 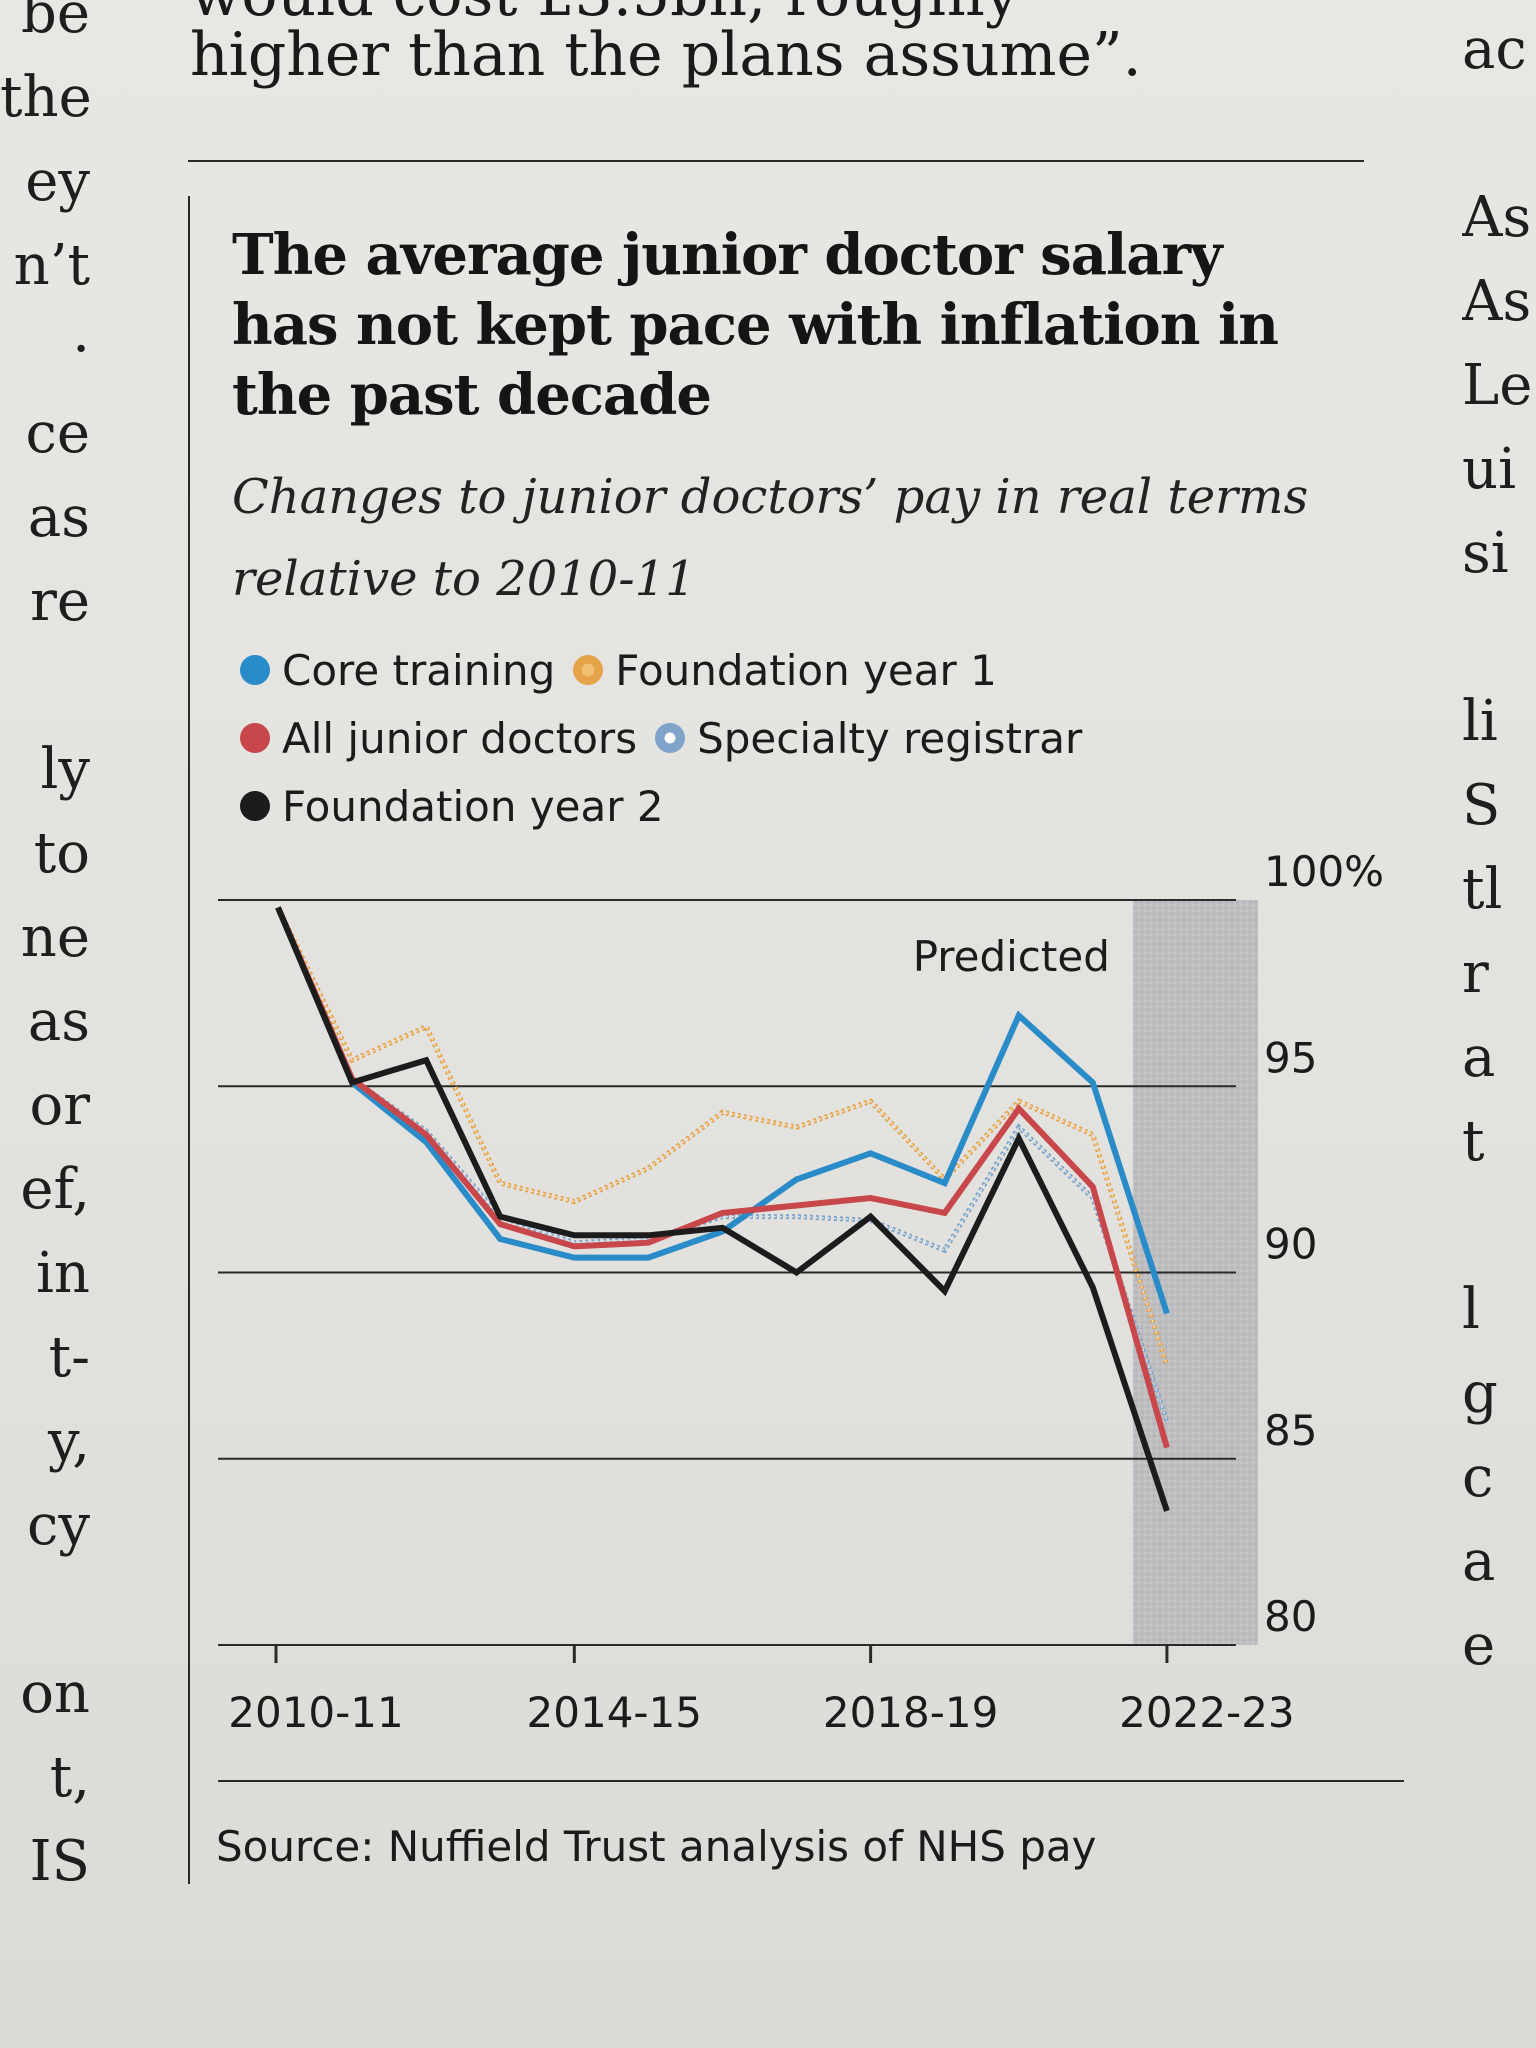 What do you see at coordinates (69, 1441) in the screenshot?
I see `left-article-line: y,` at bounding box center [69, 1441].